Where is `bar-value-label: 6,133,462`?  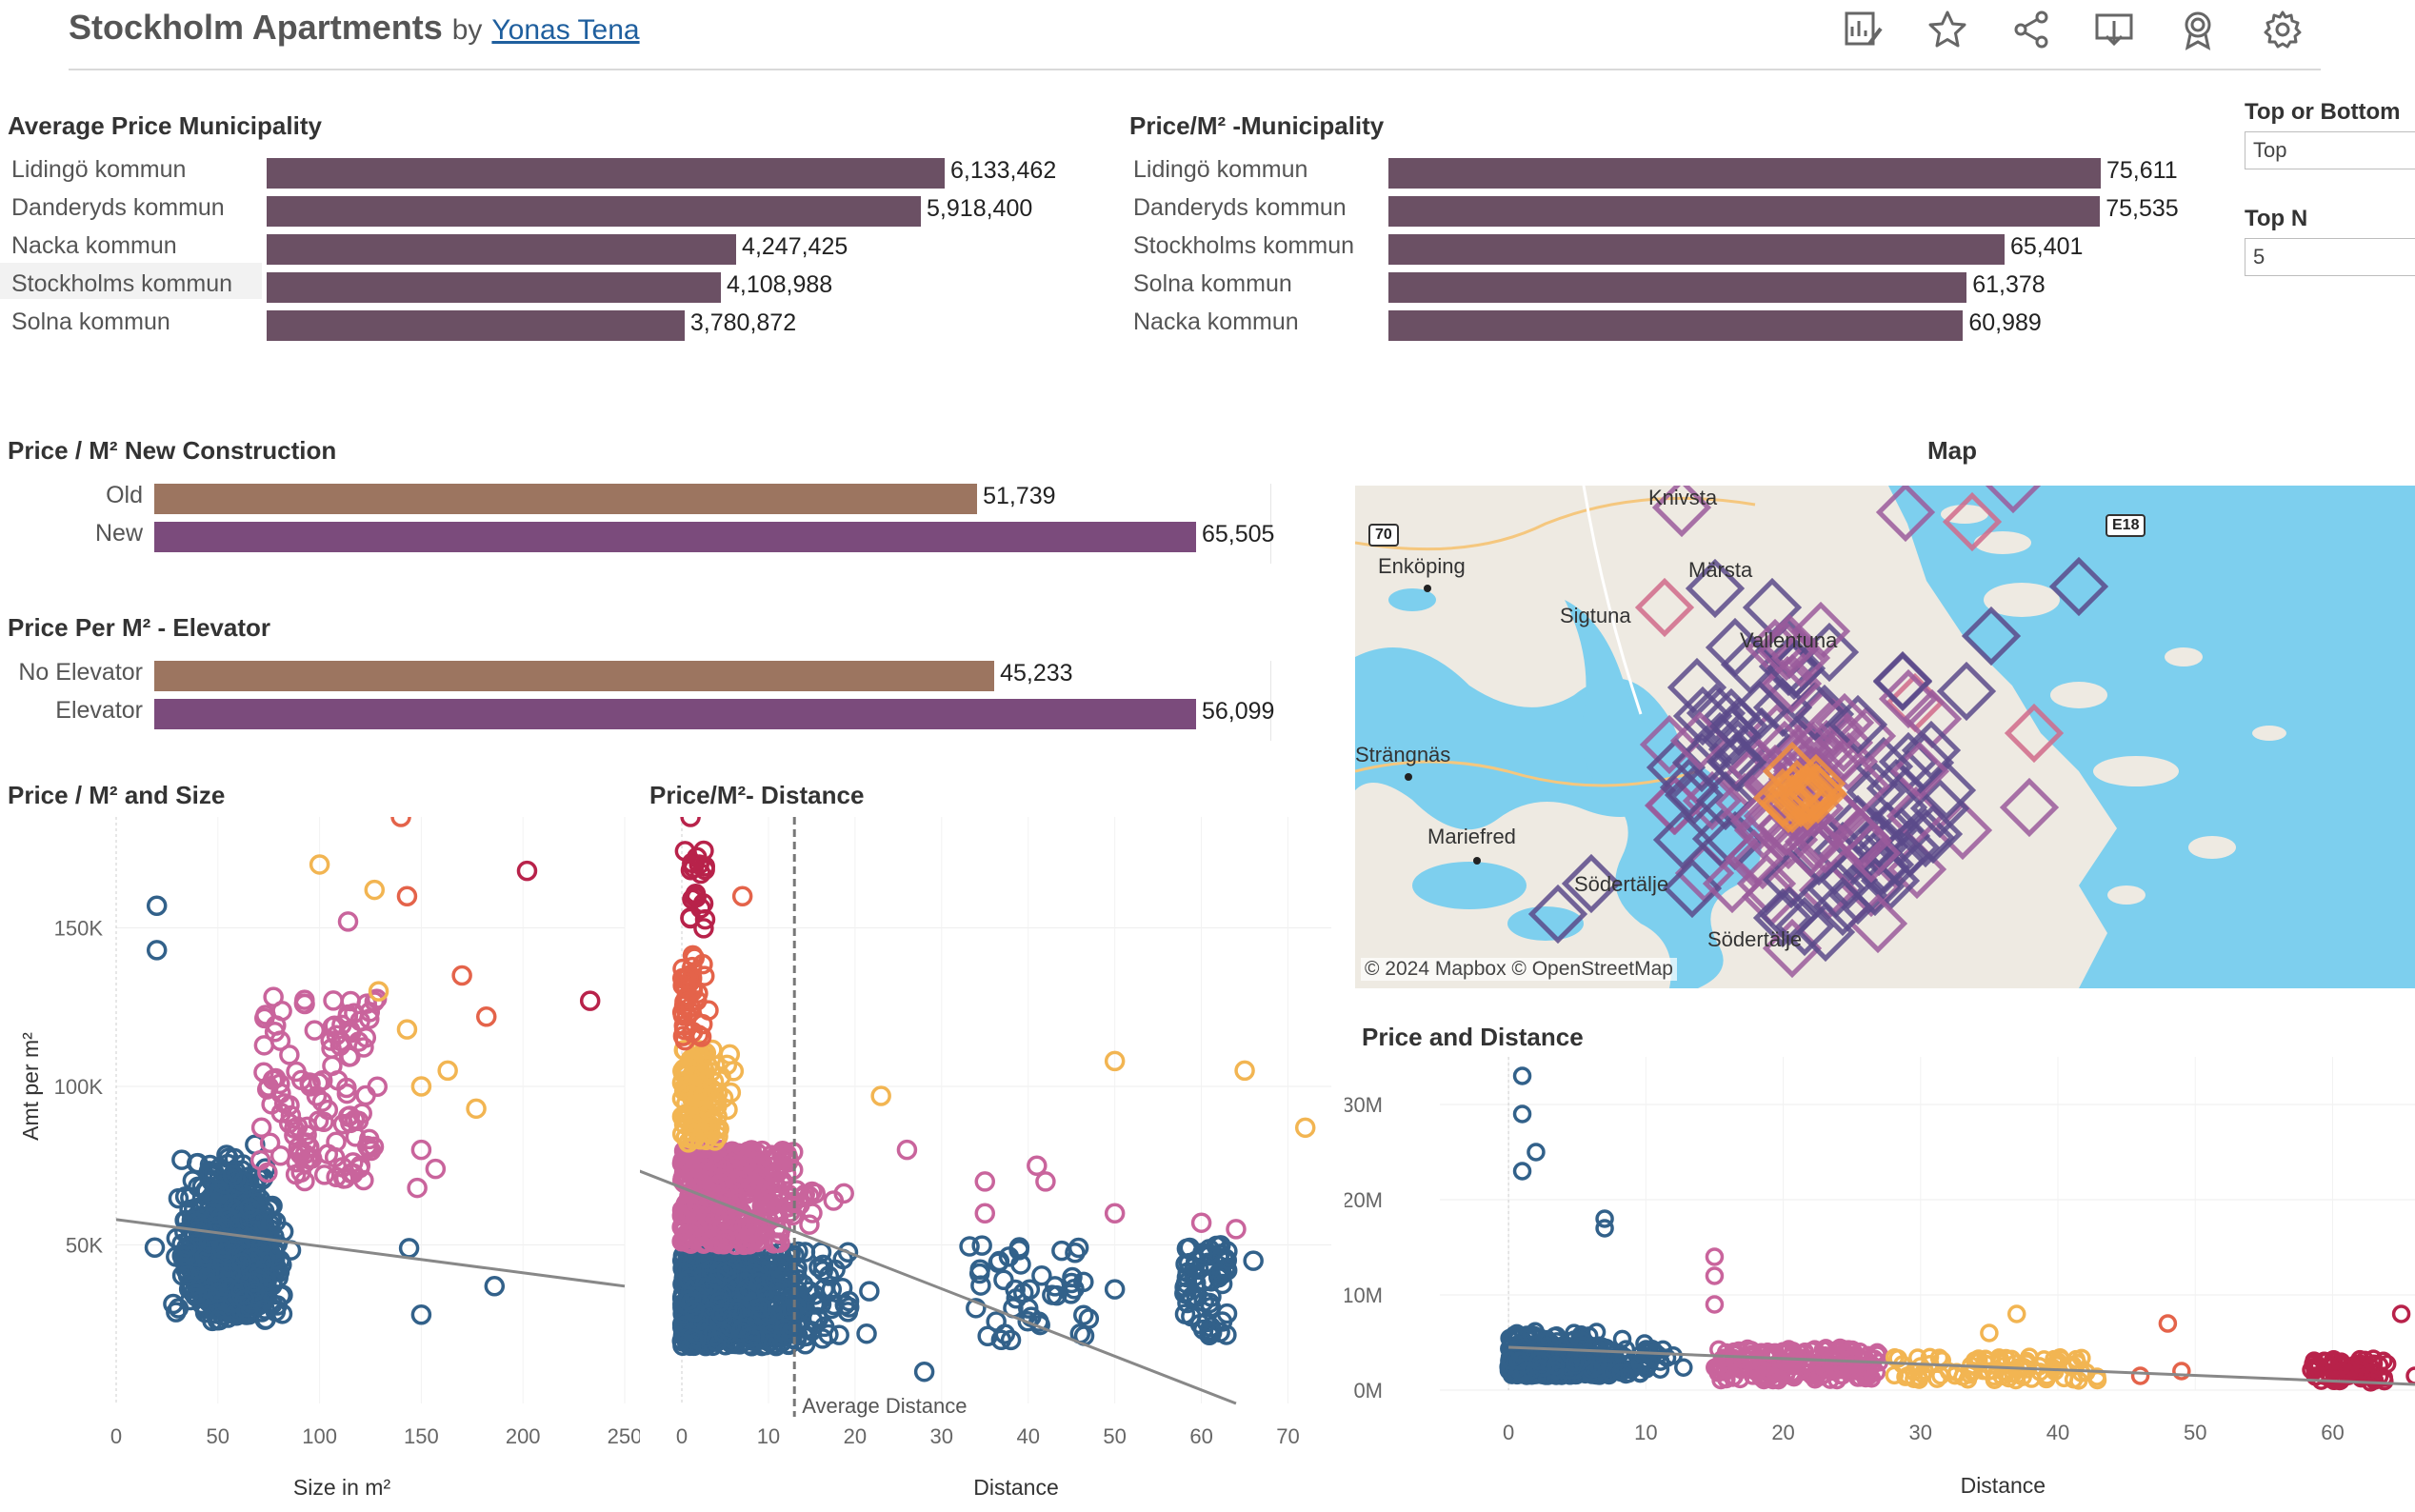
bar-value-label: 6,133,462 is located at coordinates (1003, 170).